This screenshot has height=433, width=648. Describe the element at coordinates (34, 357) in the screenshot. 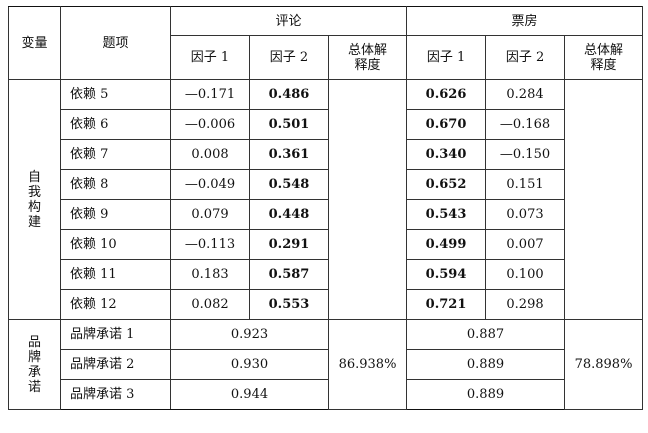

I see `group-char: 牌` at that location.